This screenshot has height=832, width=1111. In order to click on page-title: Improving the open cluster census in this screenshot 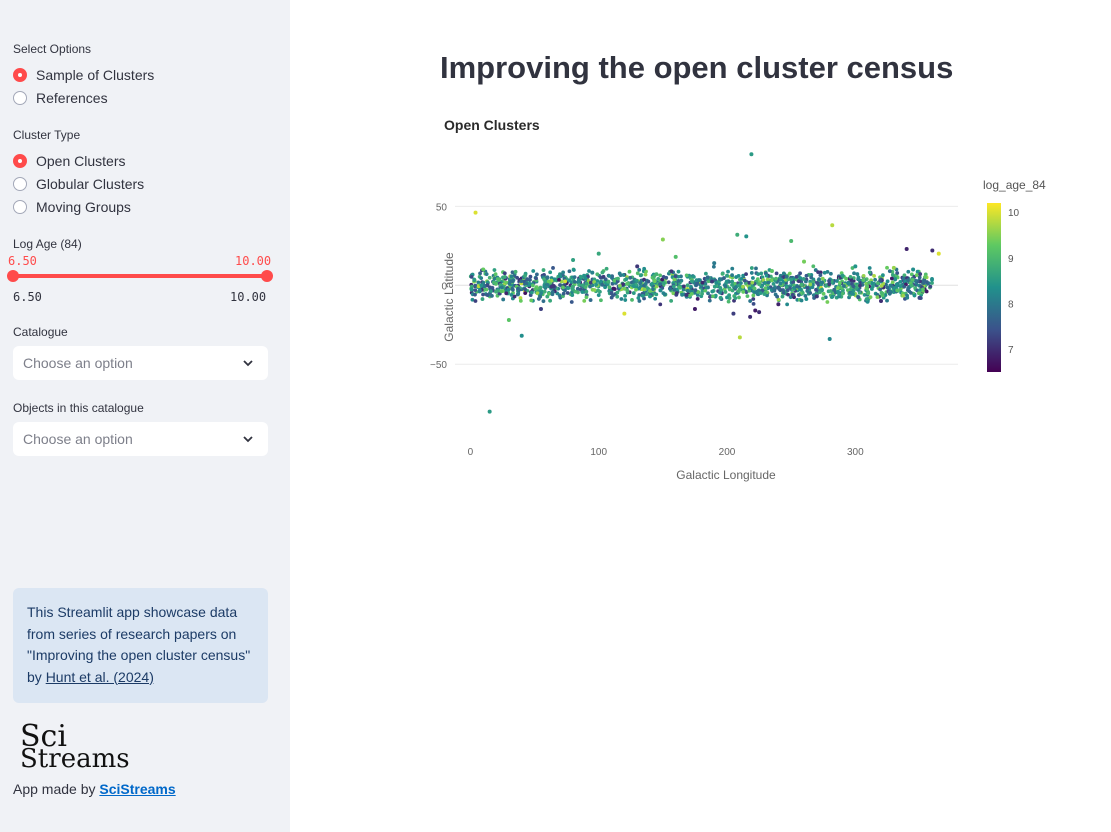, I will do `click(697, 67)`.